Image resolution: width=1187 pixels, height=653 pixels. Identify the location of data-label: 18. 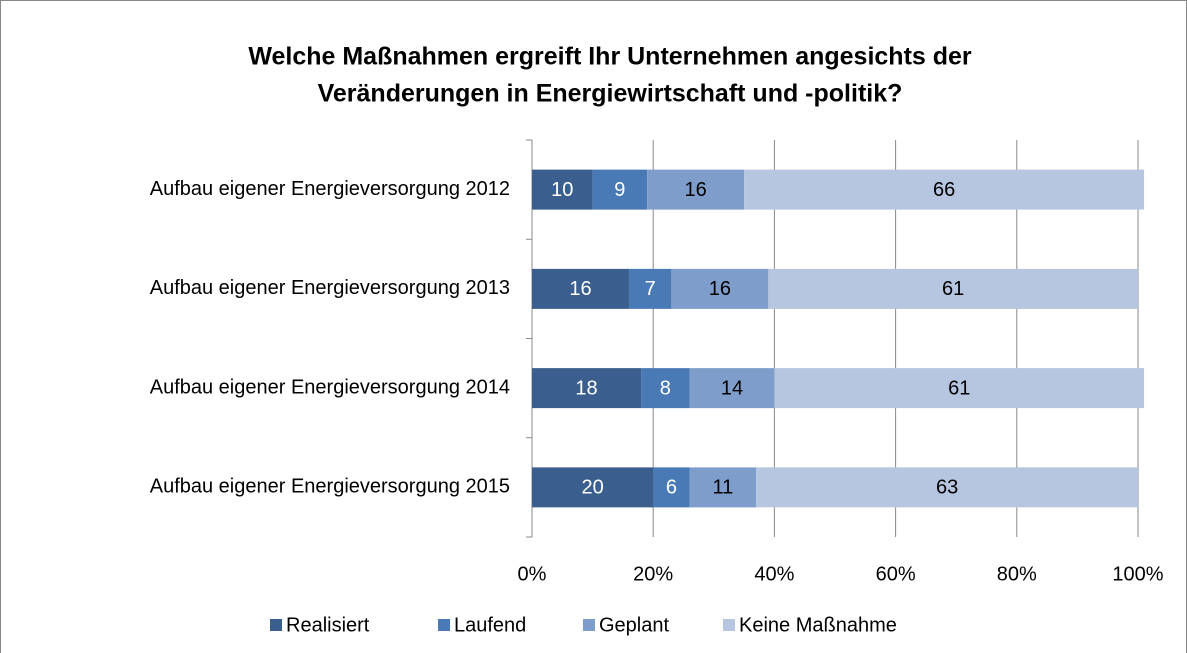
(586, 388).